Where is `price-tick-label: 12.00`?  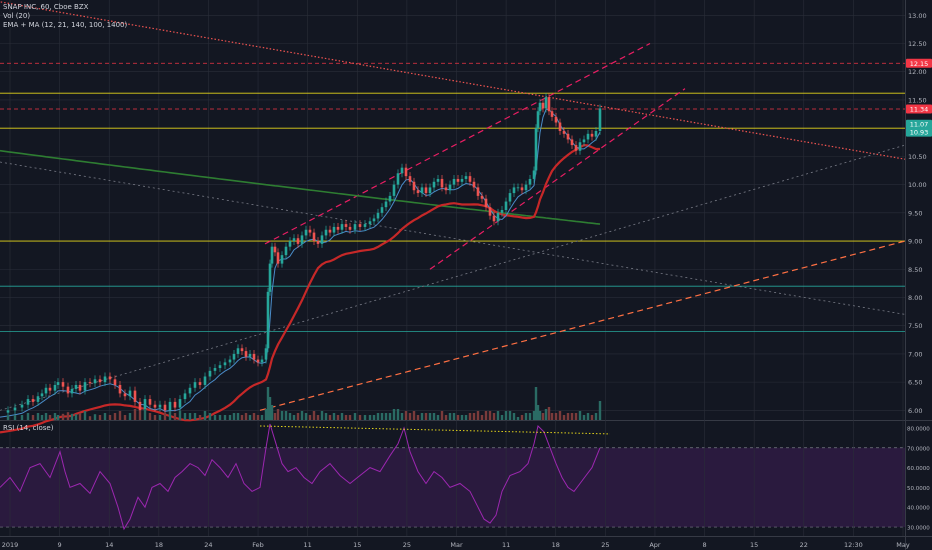
price-tick-label: 12.00 is located at coordinates (917, 72).